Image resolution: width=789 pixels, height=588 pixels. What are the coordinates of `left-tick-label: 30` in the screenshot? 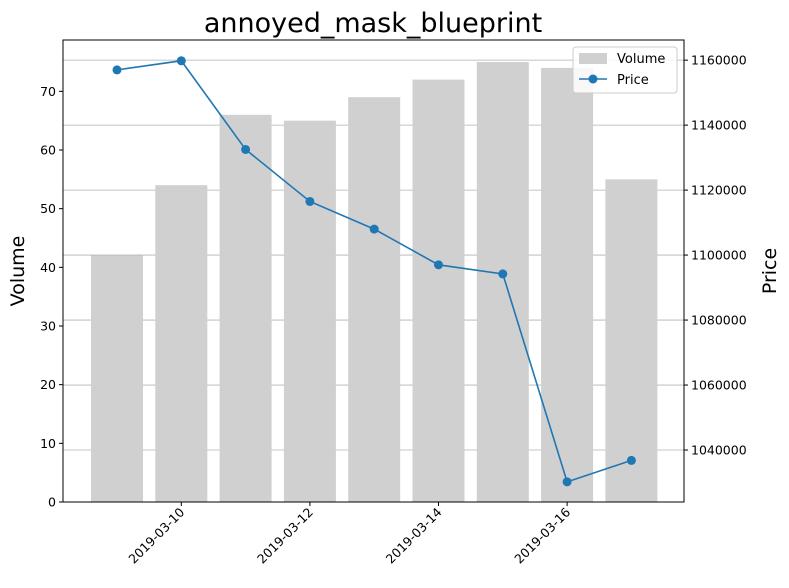 It's located at (48, 326).